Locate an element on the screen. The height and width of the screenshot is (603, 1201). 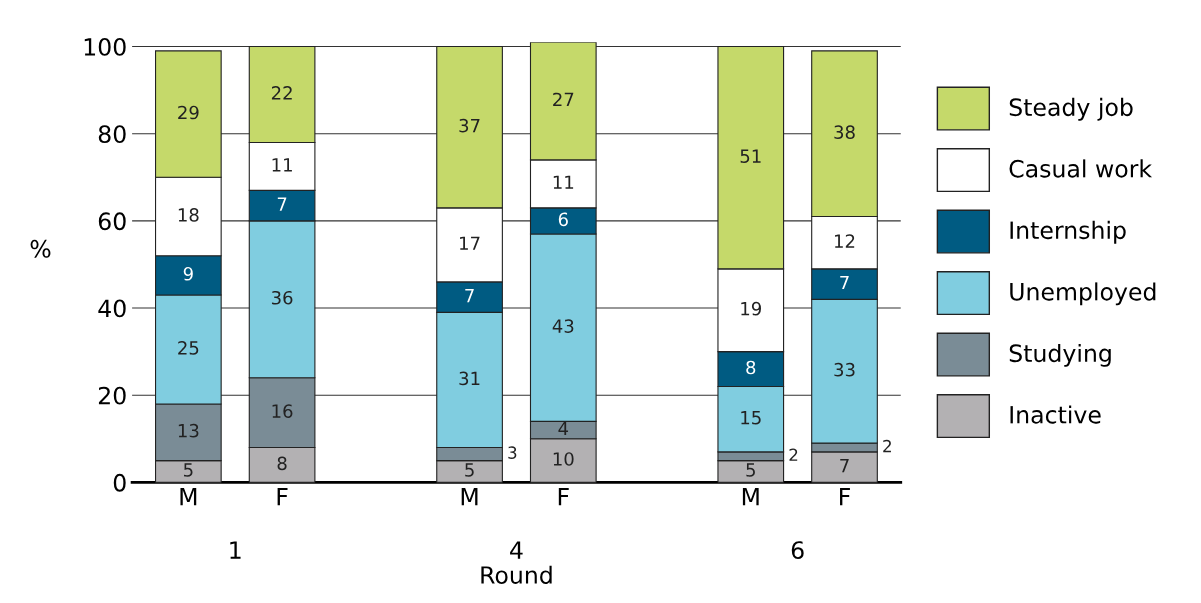
data-label: 38 is located at coordinates (844, 132).